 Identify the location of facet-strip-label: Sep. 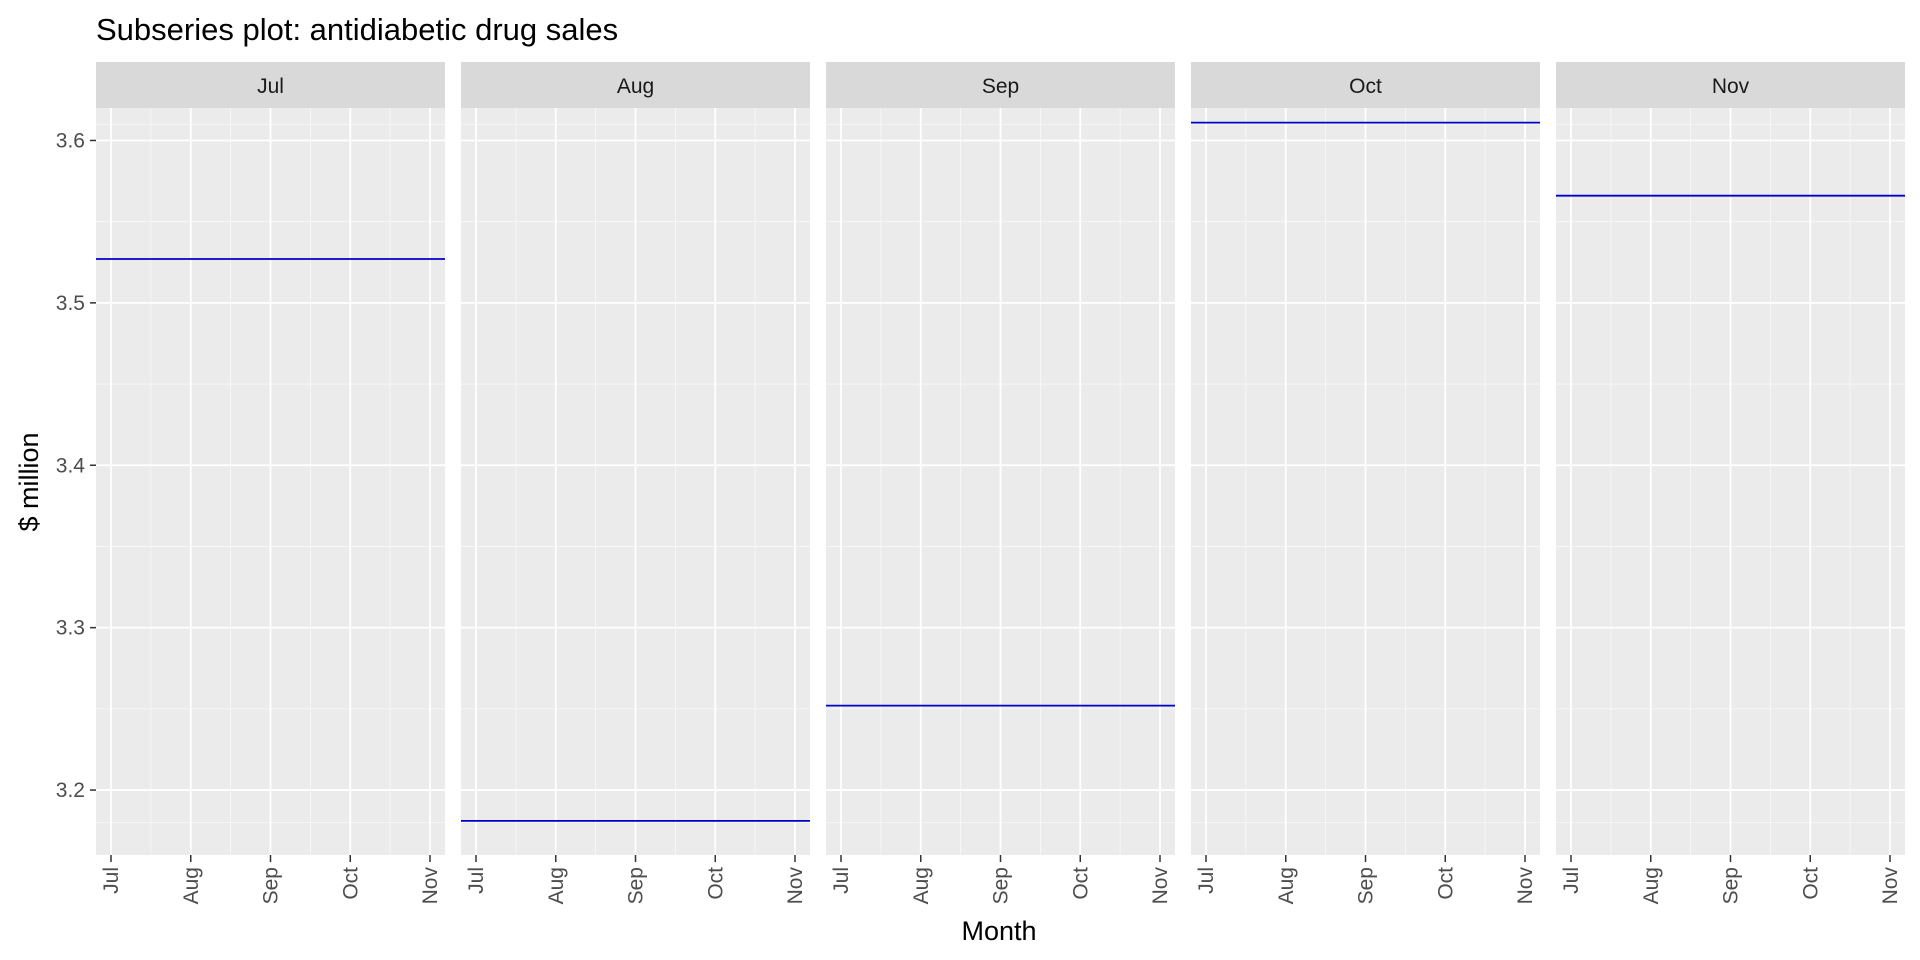
(1000, 86).